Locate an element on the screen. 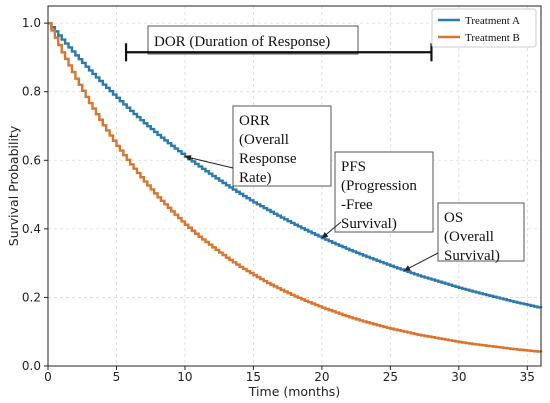 Image resolution: width=550 pixels, height=403 pixels. dor-box is located at coordinates (253, 40).